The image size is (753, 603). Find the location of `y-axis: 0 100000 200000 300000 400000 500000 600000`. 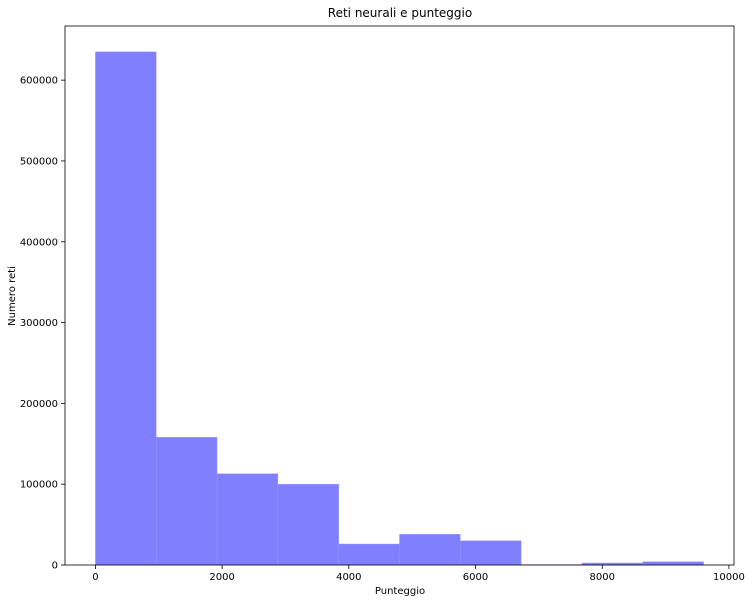

y-axis: 0 100000 200000 300000 400000 500000 600000 is located at coordinates (42, 324).